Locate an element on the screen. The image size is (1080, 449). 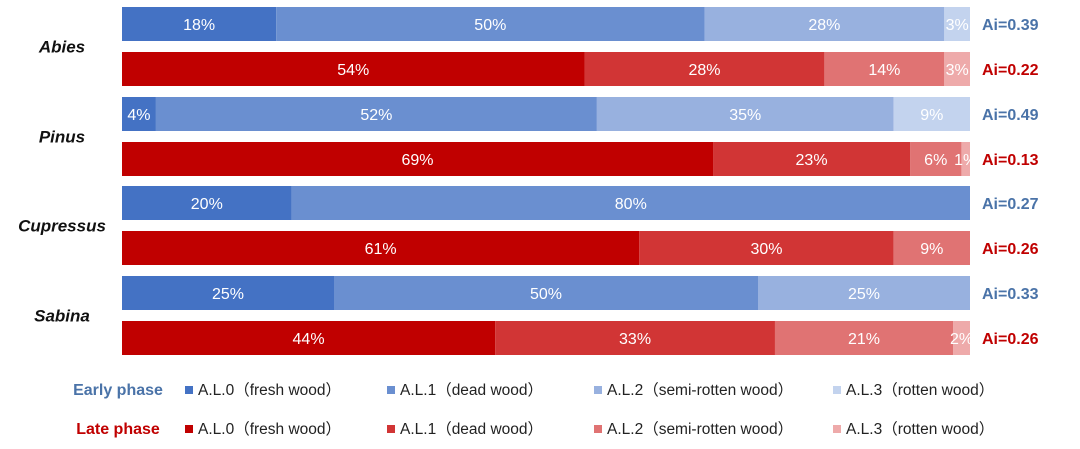
bar-segment-sabina-late-phase-al3 is located at coordinates (961, 338).